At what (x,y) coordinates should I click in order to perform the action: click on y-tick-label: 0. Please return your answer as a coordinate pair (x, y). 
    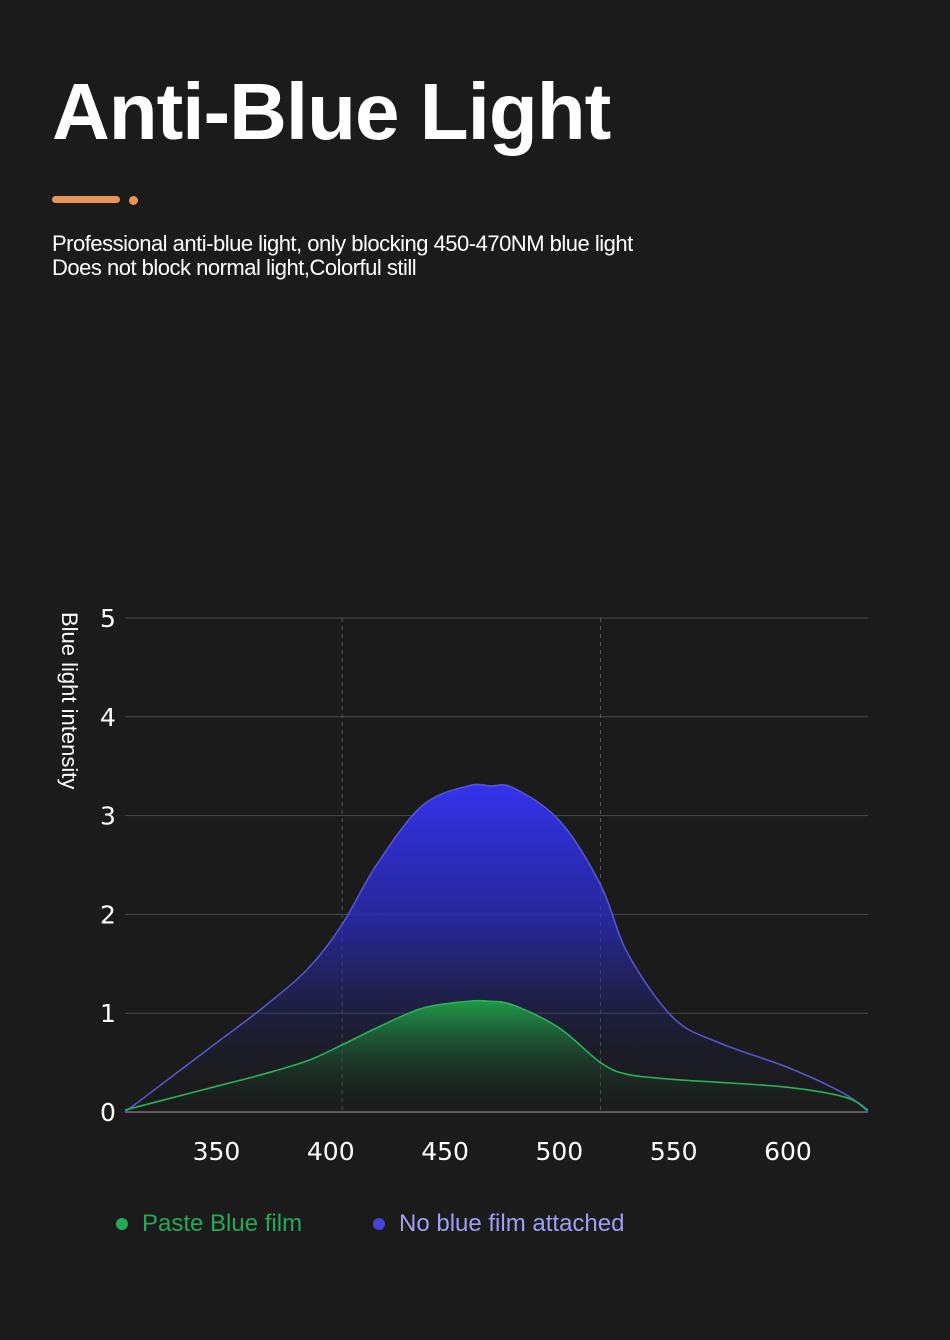
    Looking at the image, I should click on (108, 1112).